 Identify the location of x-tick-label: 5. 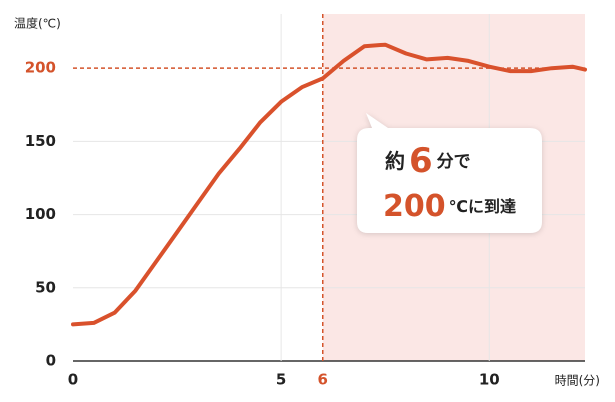
(281, 380).